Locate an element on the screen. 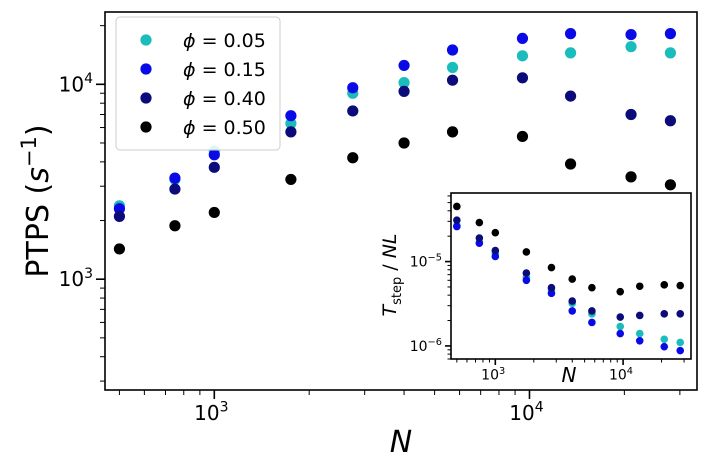 This screenshot has width=709, height=472. legend-label: ϕ = 0.50 is located at coordinates (224, 128).